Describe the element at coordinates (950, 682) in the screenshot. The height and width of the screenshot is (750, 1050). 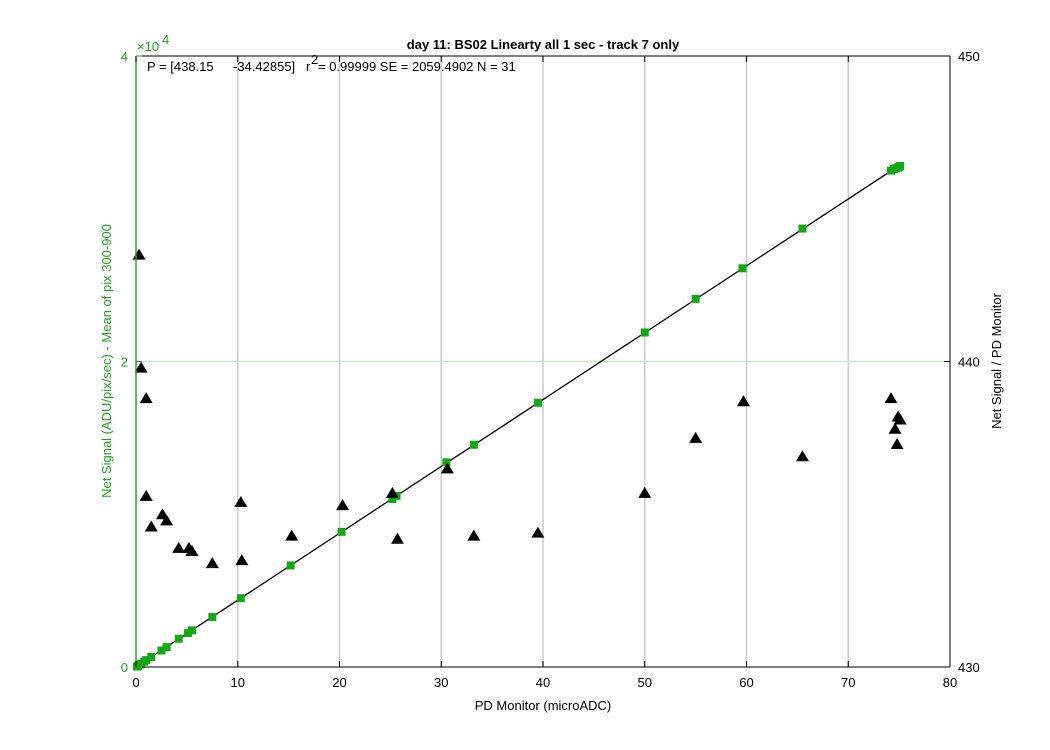
I see `x-tick-label: 80` at that location.